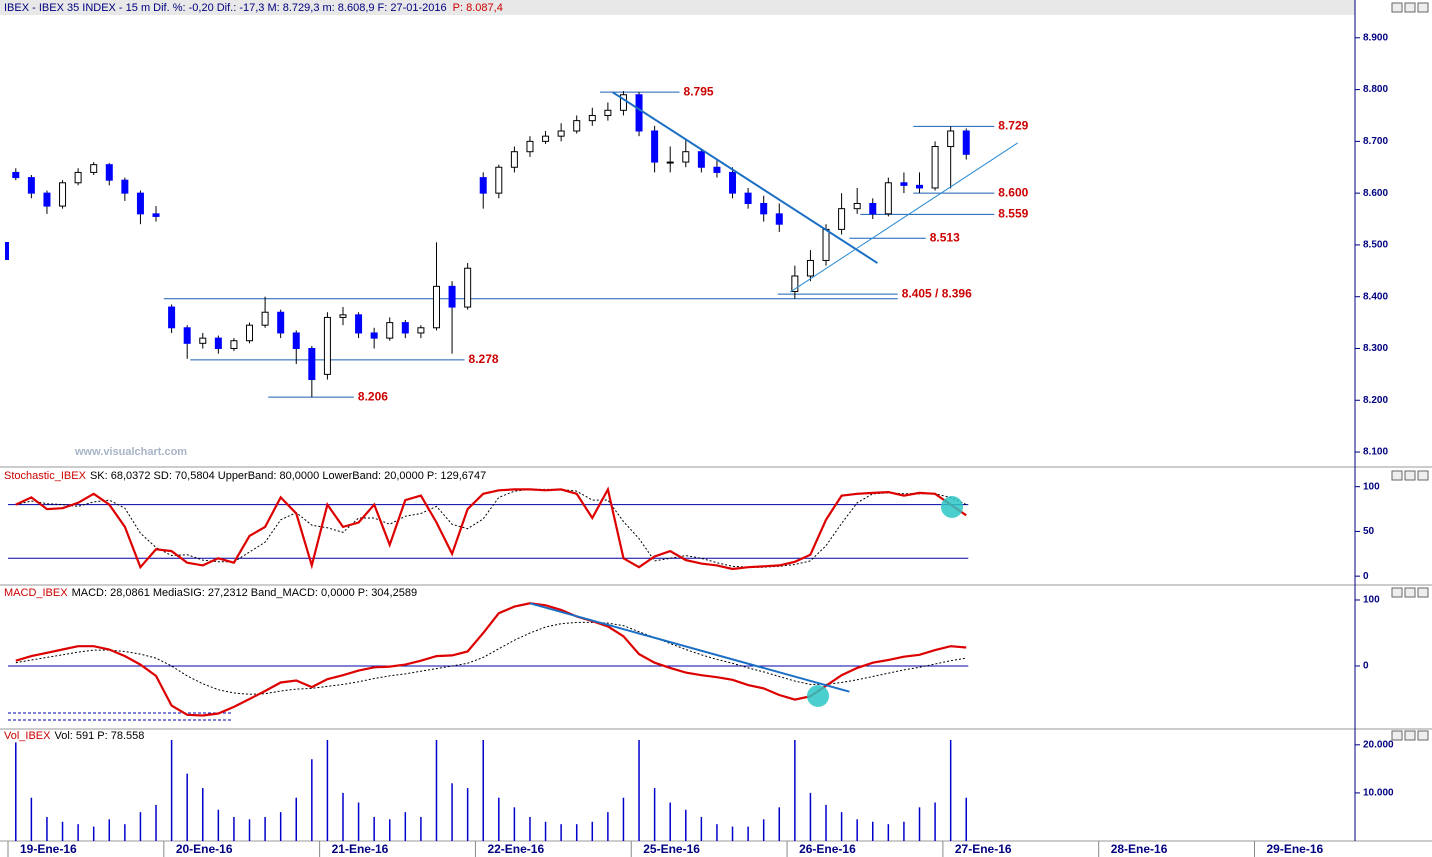 This screenshot has height=857, width=1432. What do you see at coordinates (983, 849) in the screenshot?
I see `x-tick-label: 27-Ene-16` at bounding box center [983, 849].